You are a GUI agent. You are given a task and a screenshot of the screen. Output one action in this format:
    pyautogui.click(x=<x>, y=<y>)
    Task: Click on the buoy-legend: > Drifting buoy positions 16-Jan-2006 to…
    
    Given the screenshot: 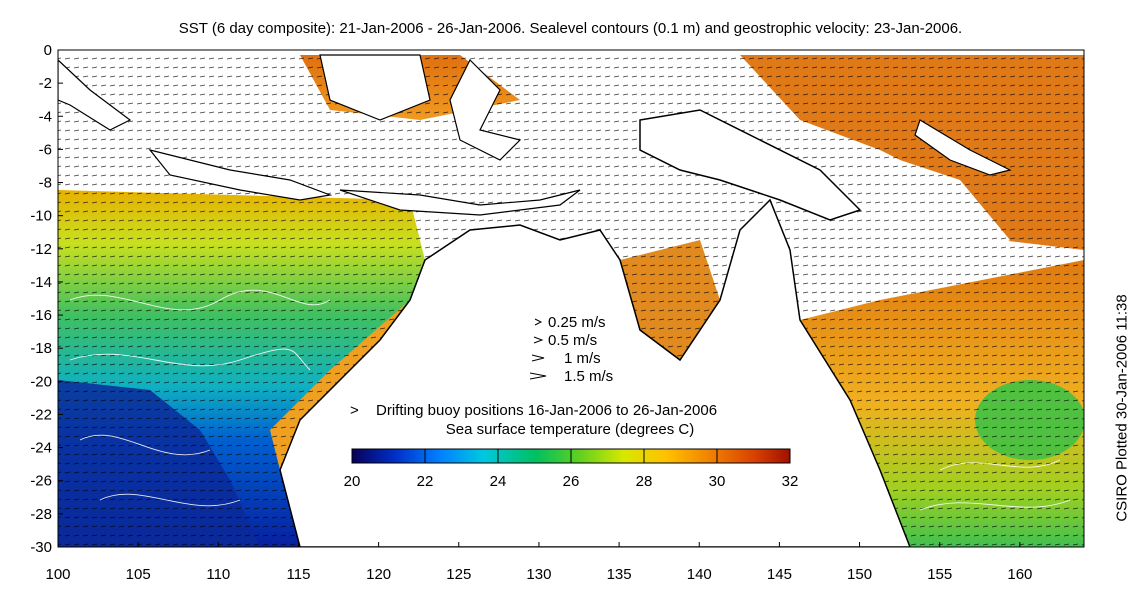 What is the action you would take?
    pyautogui.click(x=533, y=410)
    